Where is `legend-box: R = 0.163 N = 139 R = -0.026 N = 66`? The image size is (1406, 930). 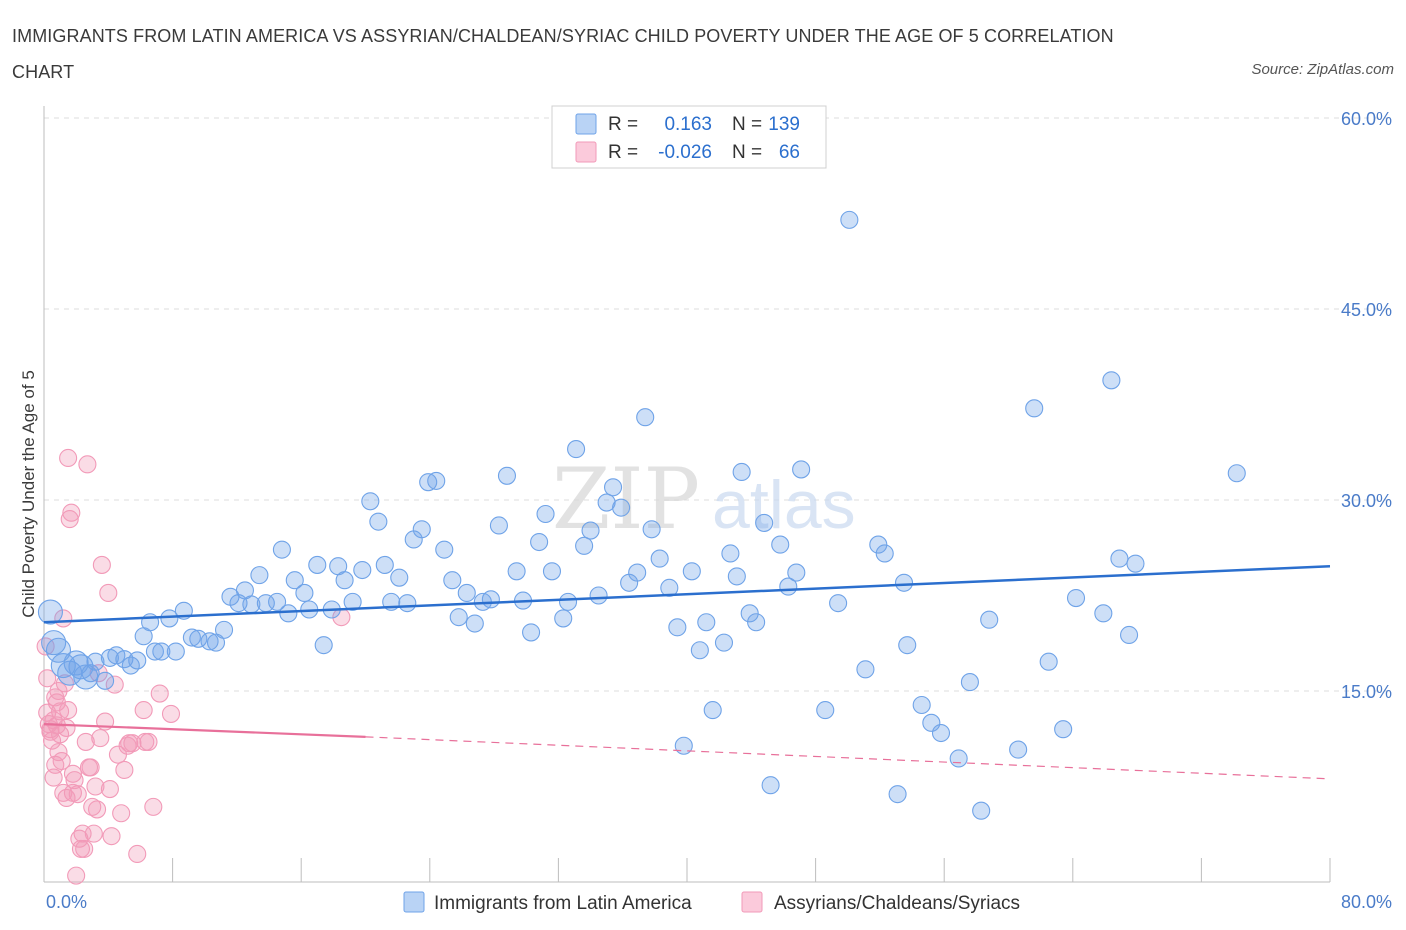
legend-box: R = 0.163 N = 139 R = -0.026 N = 66 is located at coordinates (689, 137).